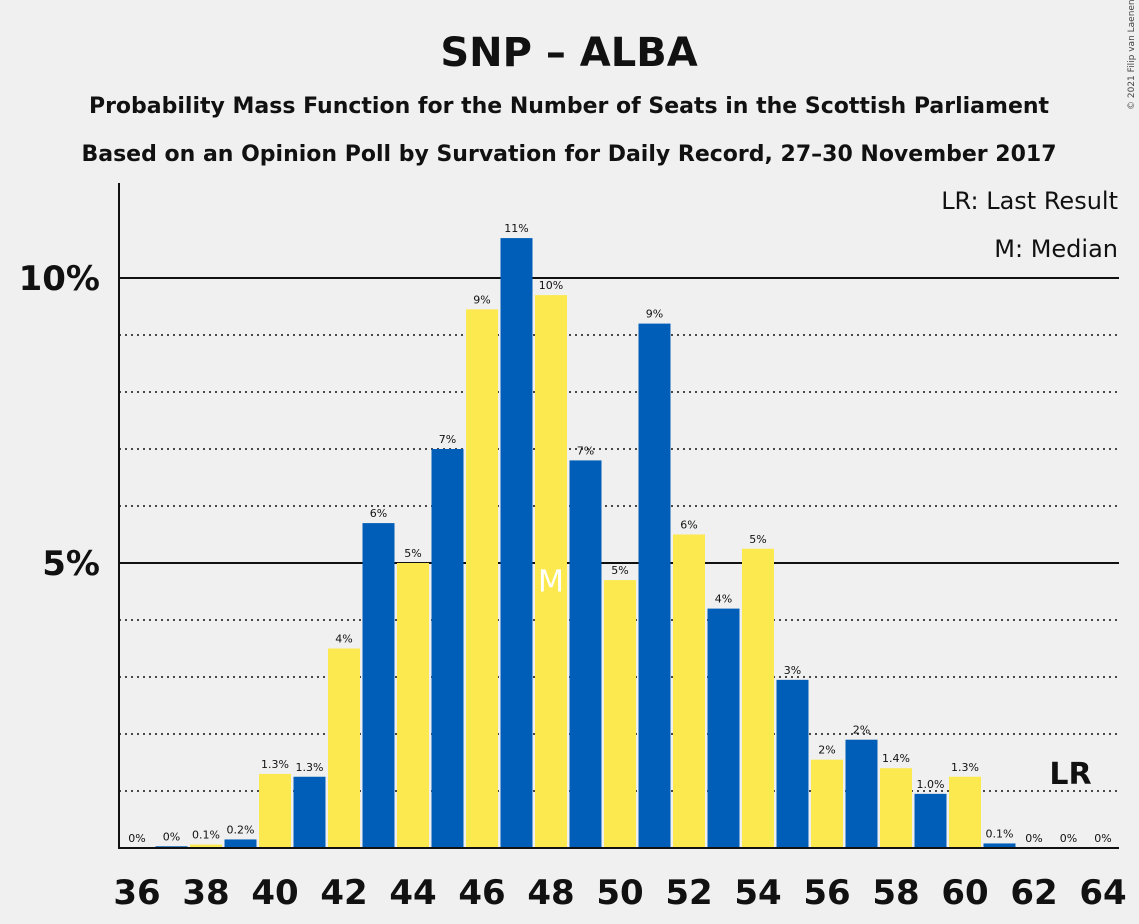  Describe the element at coordinates (241, 829) in the screenshot. I see `bar-label-39: 0.2%` at that location.